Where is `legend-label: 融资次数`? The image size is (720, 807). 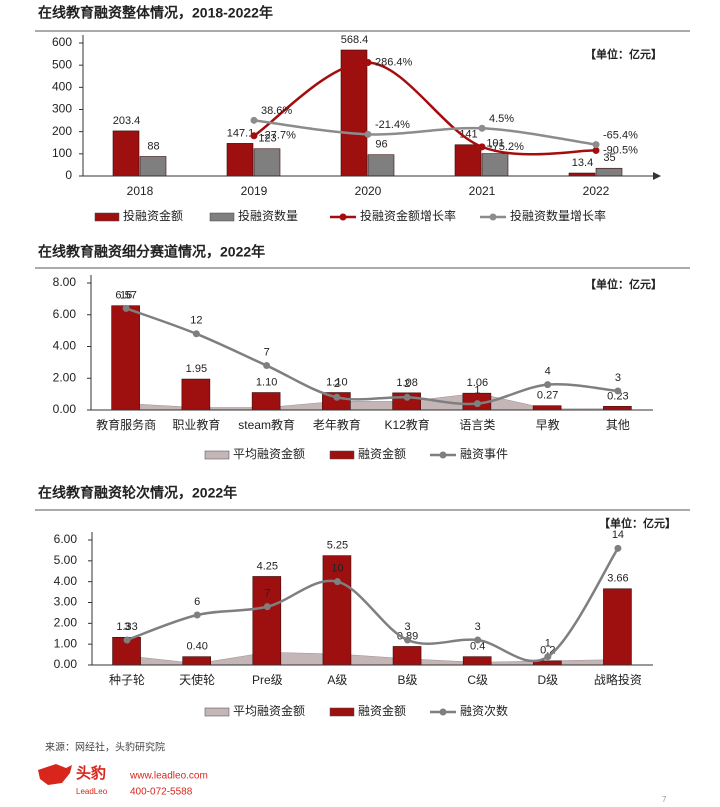 legend-label: 融资次数 is located at coordinates (484, 710).